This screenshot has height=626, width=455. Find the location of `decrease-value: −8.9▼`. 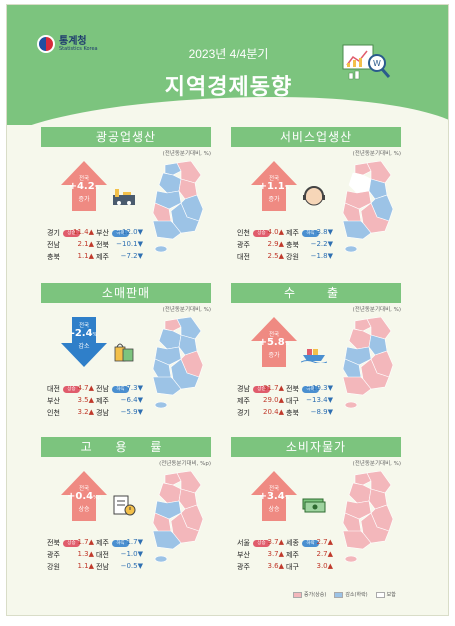

decrease-value: −8.9▼ is located at coordinates (321, 412).